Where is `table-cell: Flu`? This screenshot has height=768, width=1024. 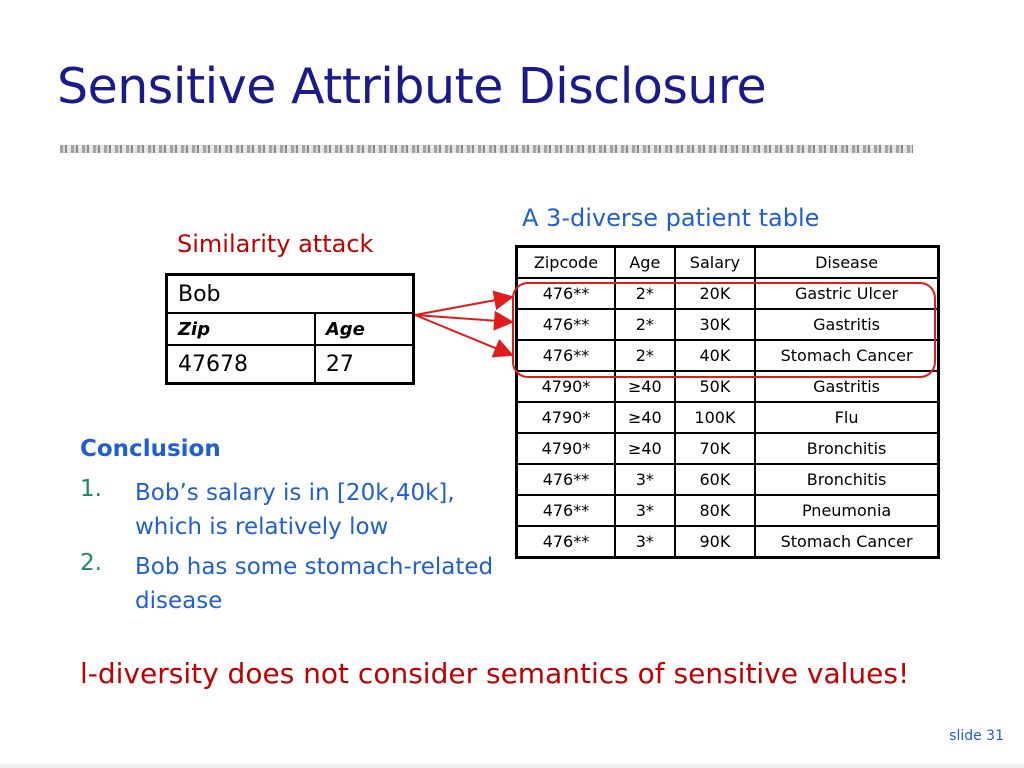
table-cell: Flu is located at coordinates (847, 417).